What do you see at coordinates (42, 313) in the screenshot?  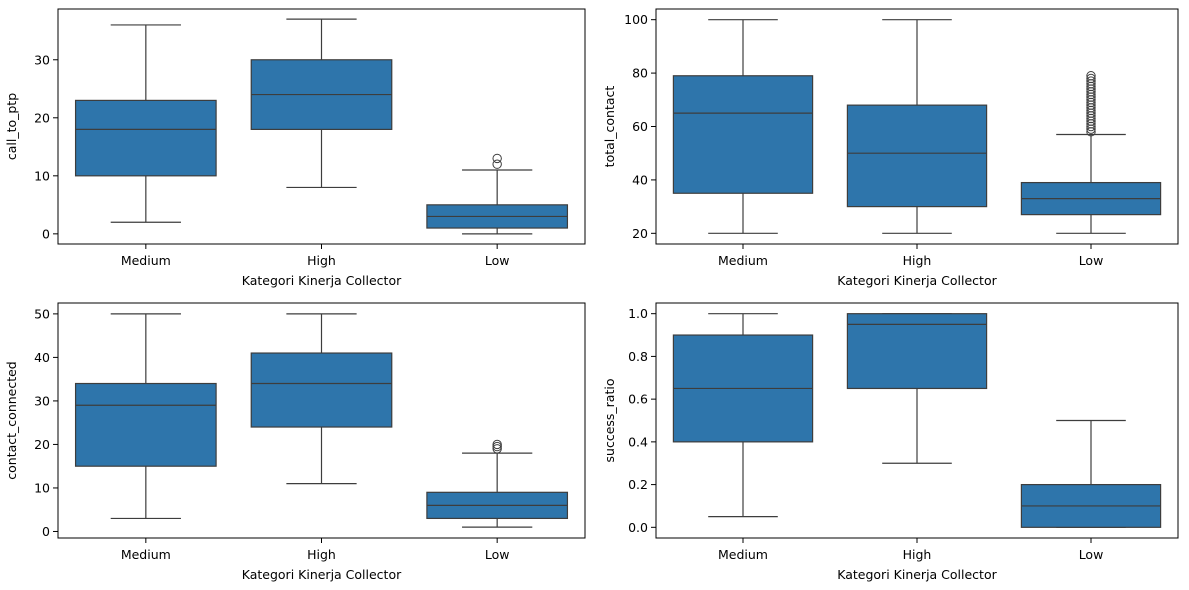 I see `y-tick-label: 50` at bounding box center [42, 313].